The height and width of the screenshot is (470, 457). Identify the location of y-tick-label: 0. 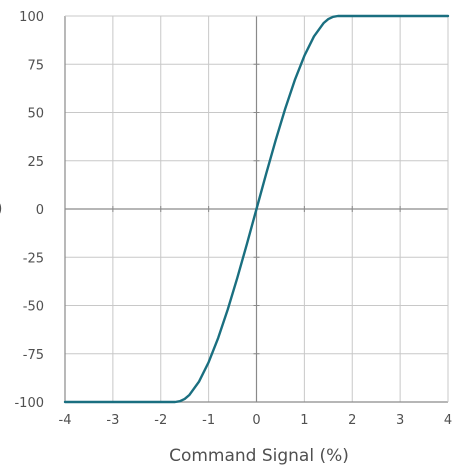
(40, 210).